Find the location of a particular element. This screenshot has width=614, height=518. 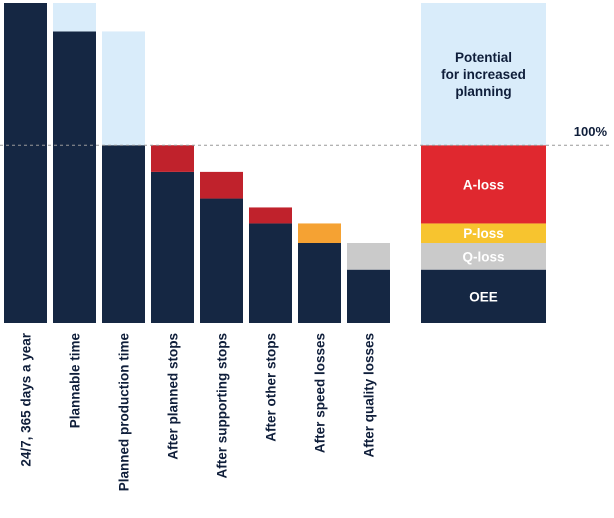

category-label-6: After other stops is located at coordinates (271, 387).